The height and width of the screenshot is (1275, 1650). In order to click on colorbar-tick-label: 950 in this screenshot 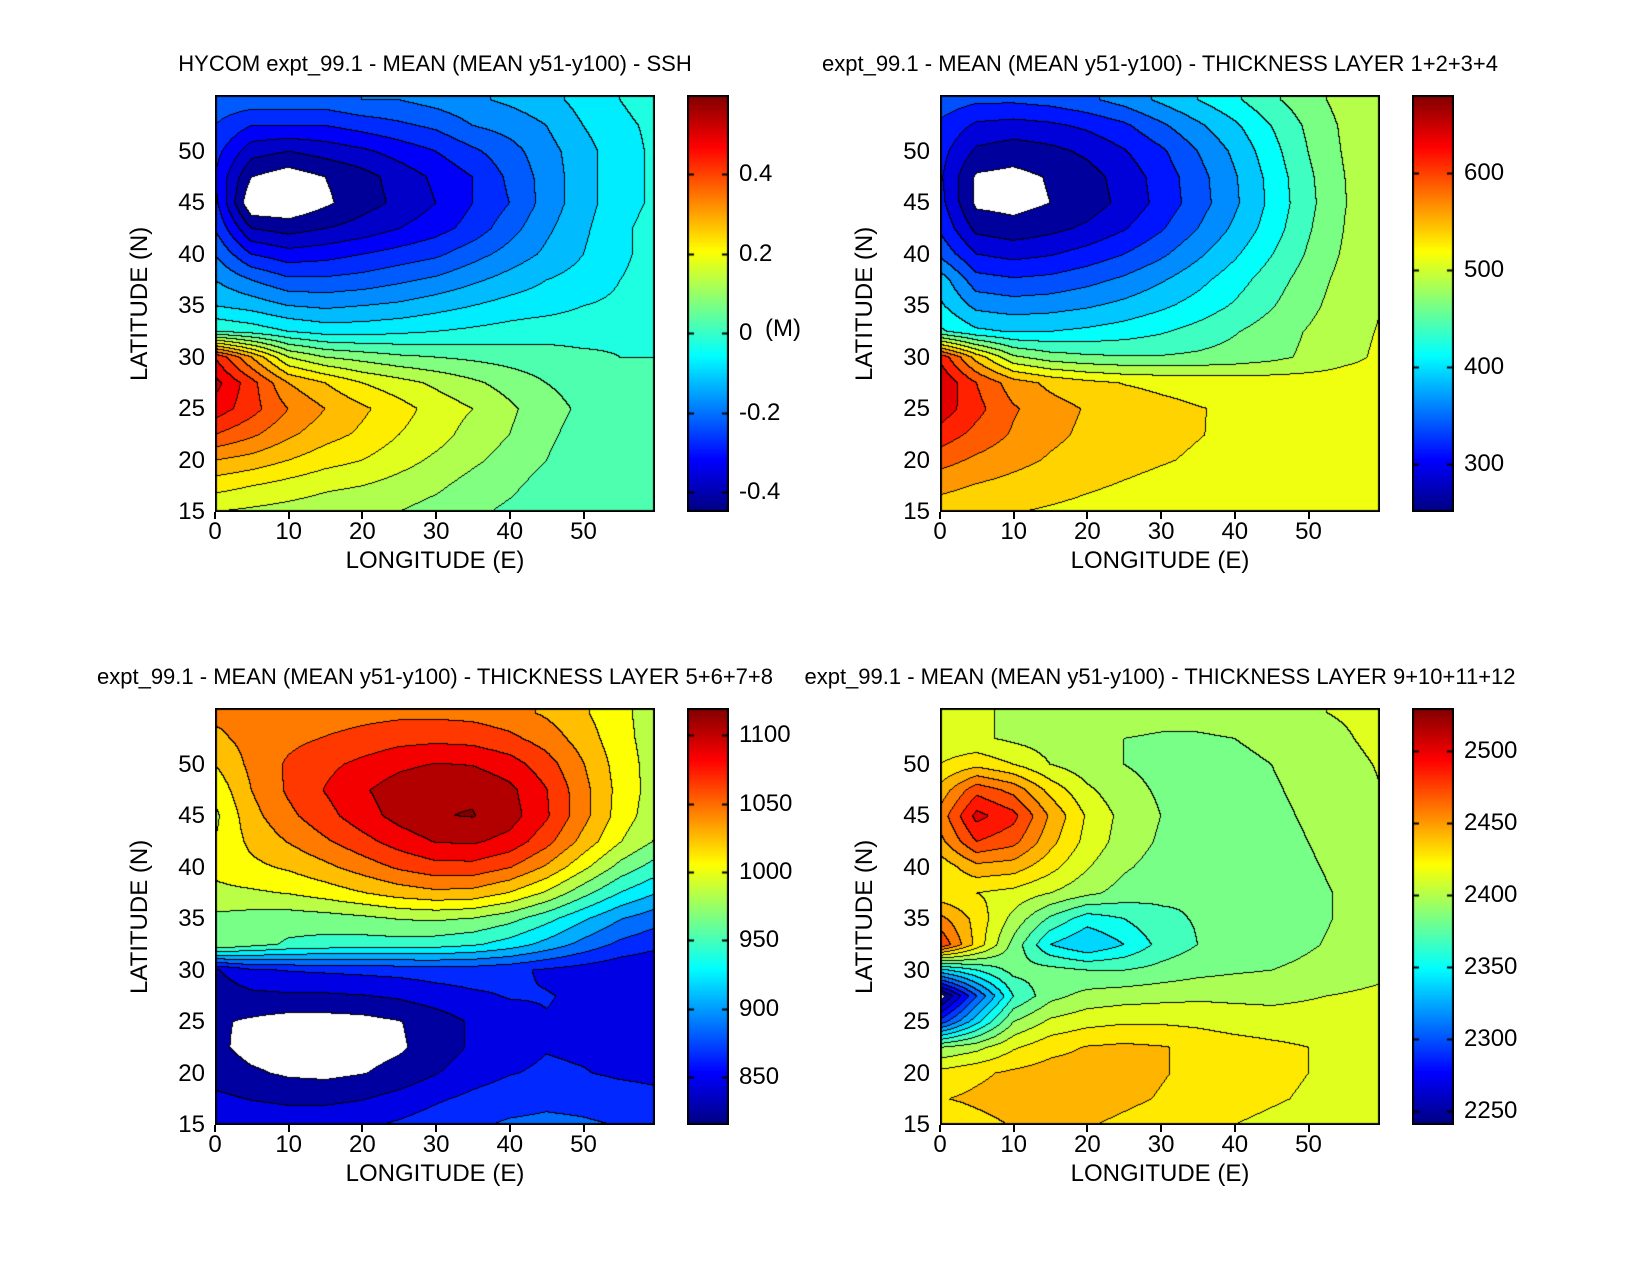, I will do `click(759, 940)`.